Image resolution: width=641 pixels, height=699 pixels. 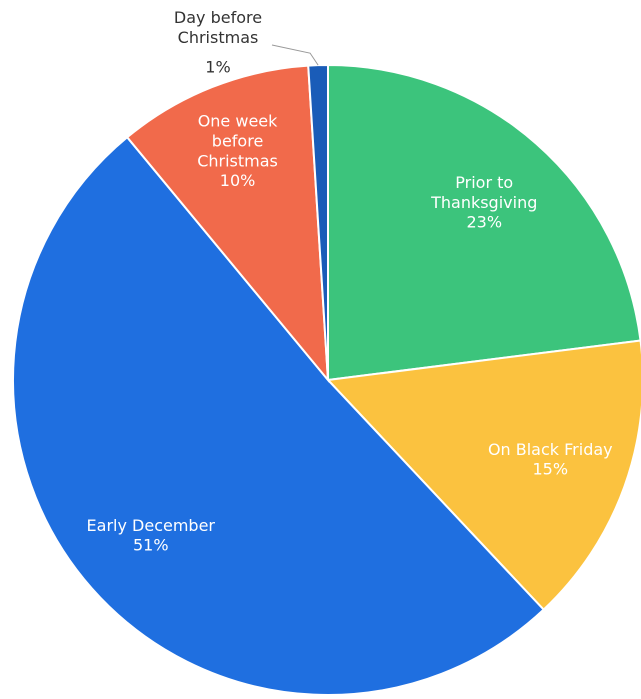 I want to click on slice-label: Prior to Thanksgiving, so click(x=483, y=191).